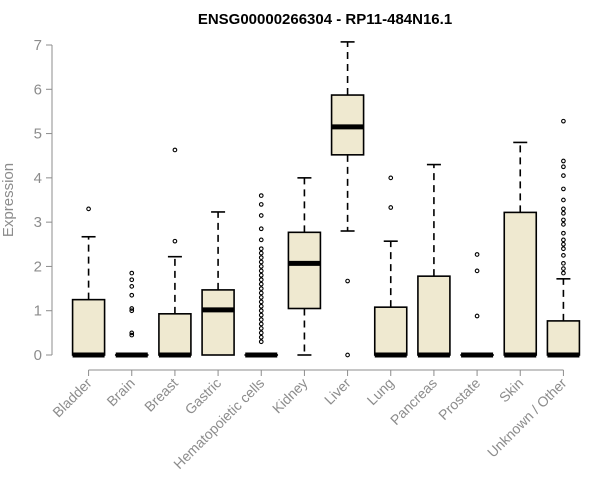 The width and height of the screenshot is (600, 500). Describe the element at coordinates (203, 396) in the screenshot. I see `x-tick-label: Gastric` at that location.